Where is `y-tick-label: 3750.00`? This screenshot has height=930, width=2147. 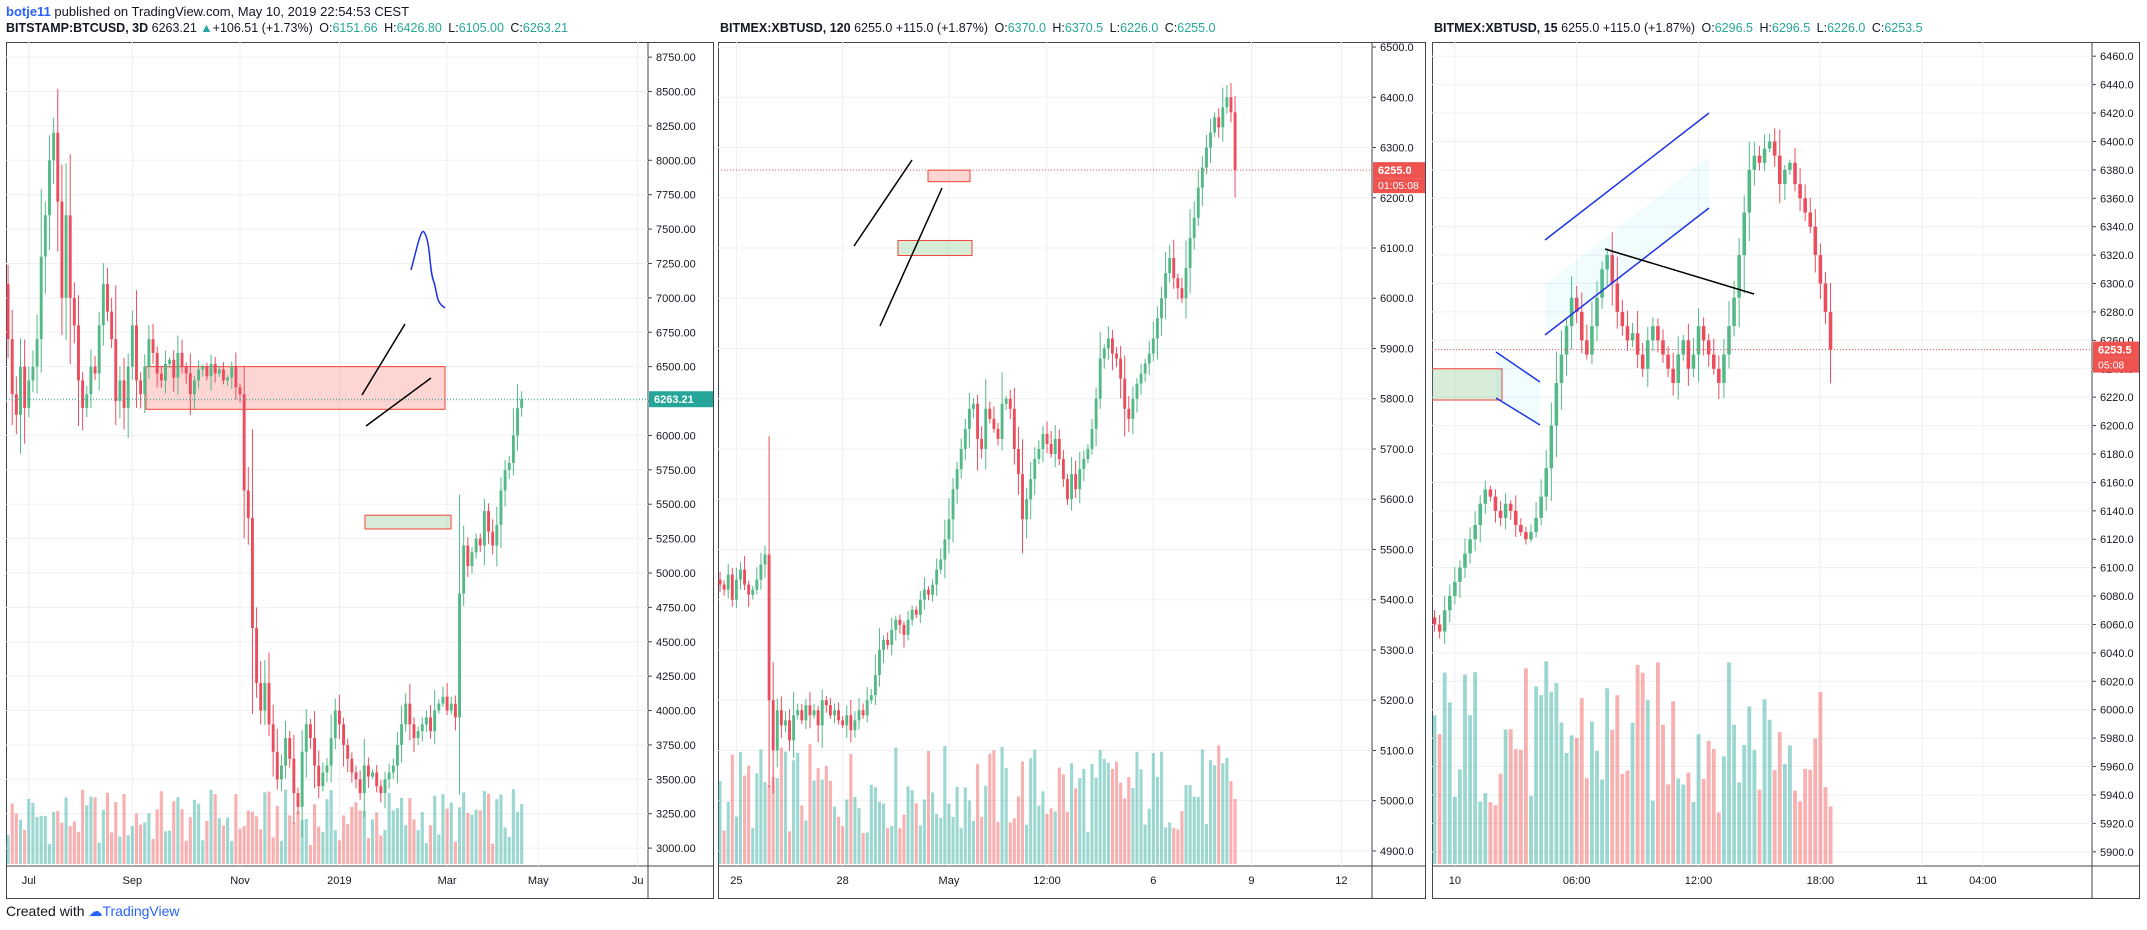
y-tick-label: 3750.00 is located at coordinates (676, 746).